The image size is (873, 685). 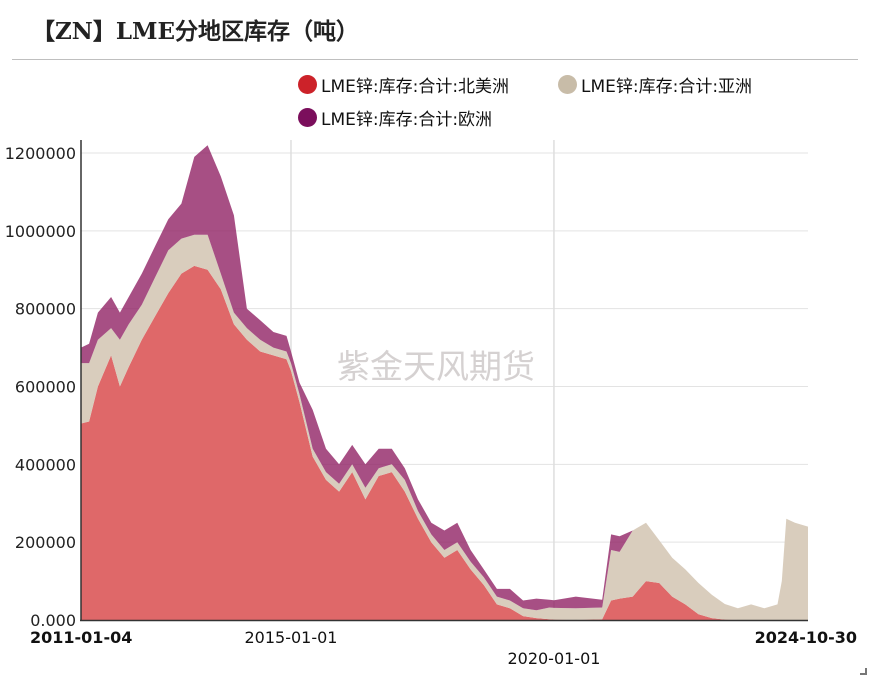 I want to click on legend-label-europe: LME锌:库存:合计:欧洲, so click(x=407, y=120).